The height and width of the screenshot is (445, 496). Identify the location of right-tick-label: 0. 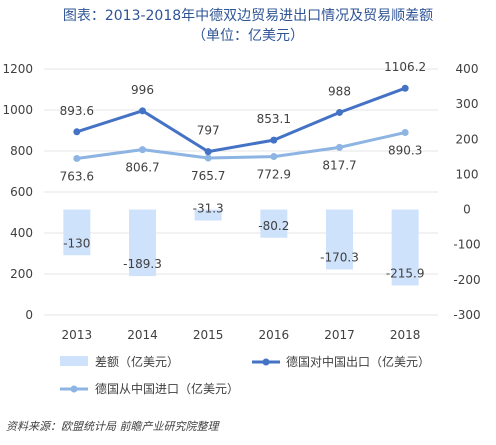
(467, 210).